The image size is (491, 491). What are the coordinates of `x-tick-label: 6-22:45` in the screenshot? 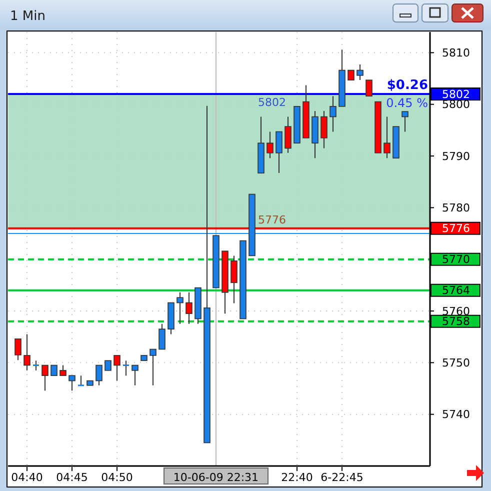 It's located at (342, 477).